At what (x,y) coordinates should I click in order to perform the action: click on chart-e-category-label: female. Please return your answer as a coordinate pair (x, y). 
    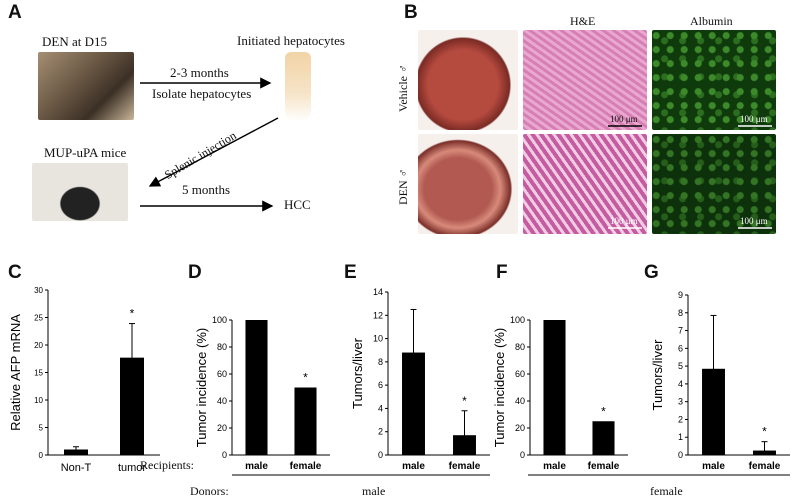
    Looking at the image, I should click on (465, 466).